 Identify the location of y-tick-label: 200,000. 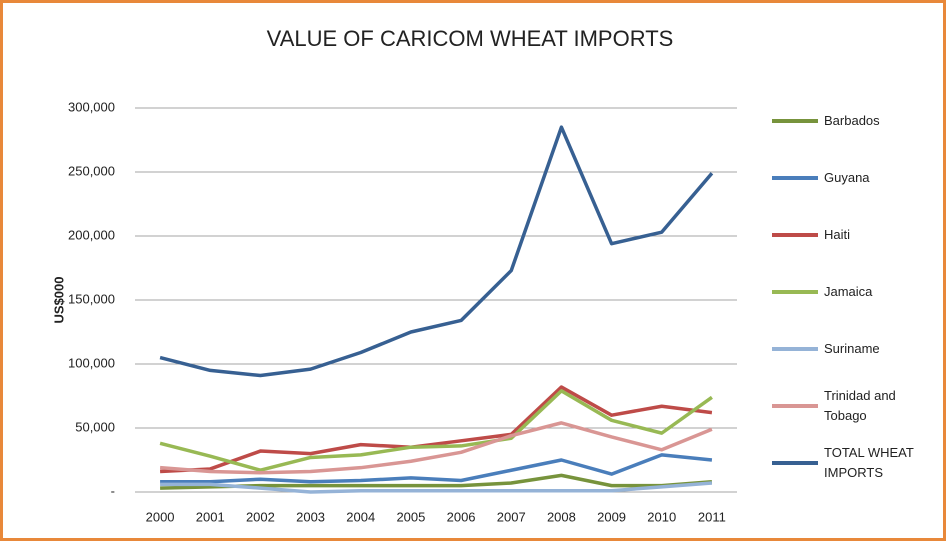
(91, 234).